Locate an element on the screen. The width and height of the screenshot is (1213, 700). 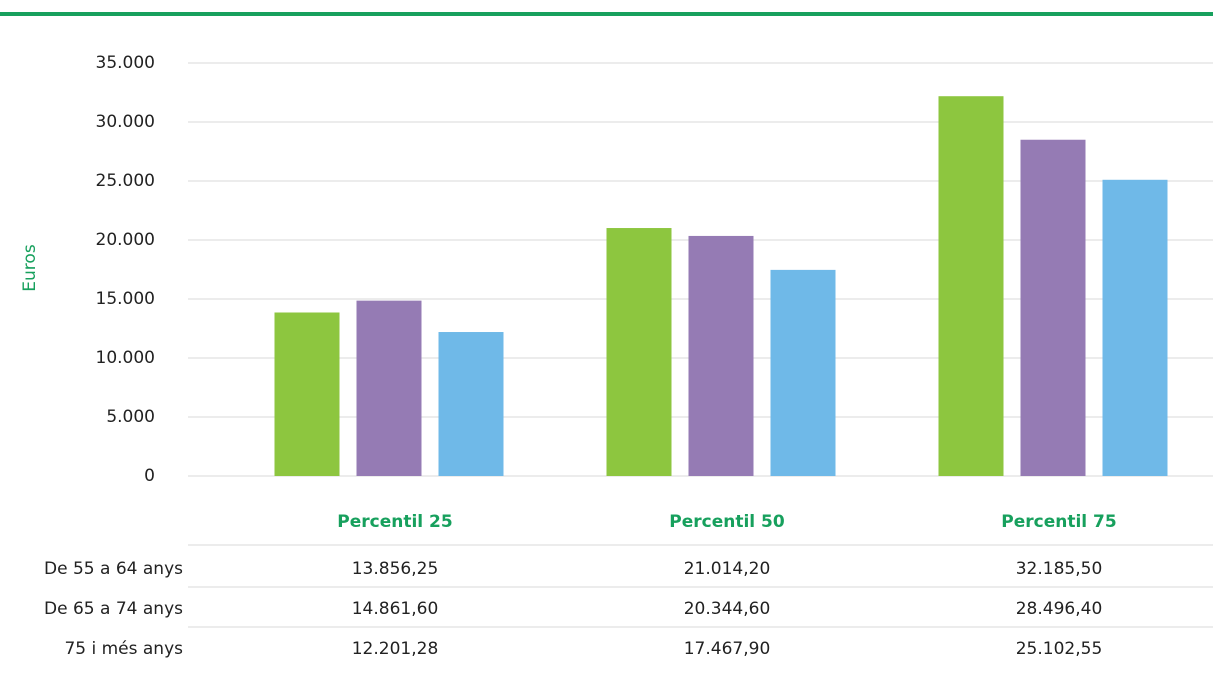
row-label: De 55 a 64 anys is located at coordinates (113, 569).